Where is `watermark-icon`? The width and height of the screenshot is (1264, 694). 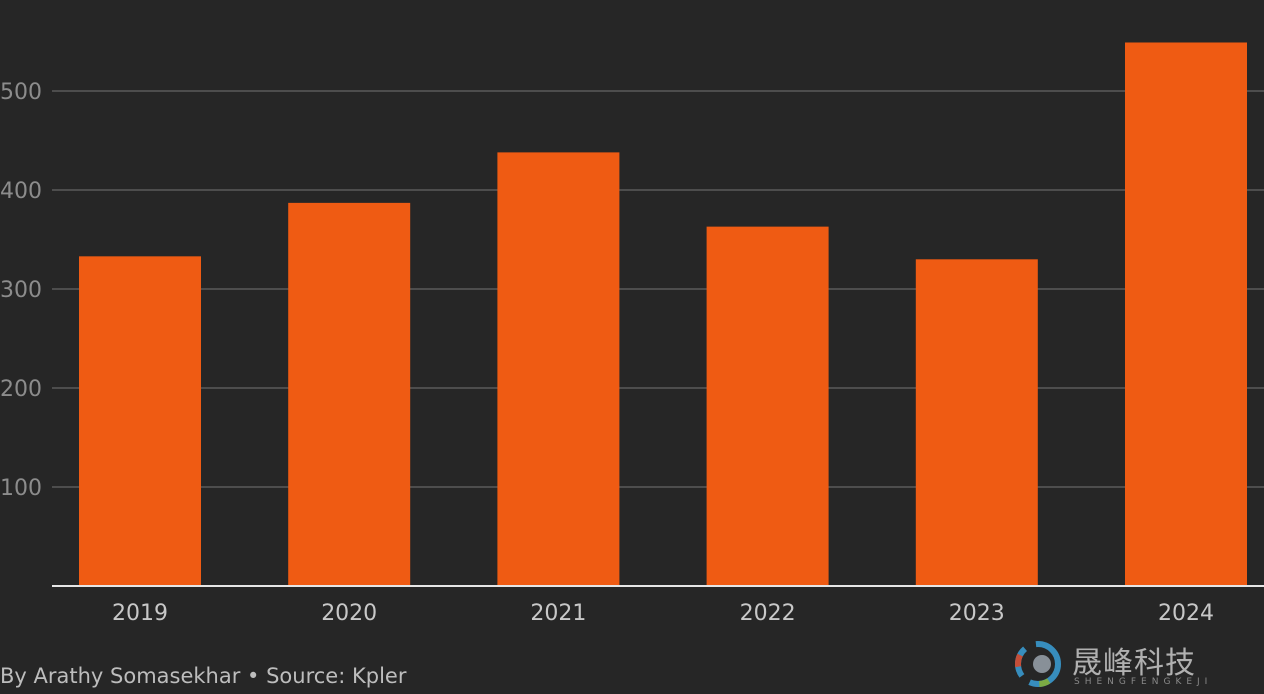
watermark-icon is located at coordinates (1038, 664).